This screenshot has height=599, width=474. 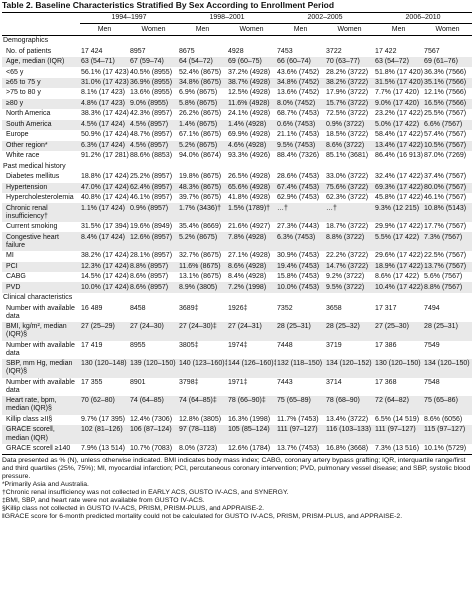 What do you see at coordinates (238, 308) in the screenshot?
I see `cell: 1926‡` at bounding box center [238, 308].